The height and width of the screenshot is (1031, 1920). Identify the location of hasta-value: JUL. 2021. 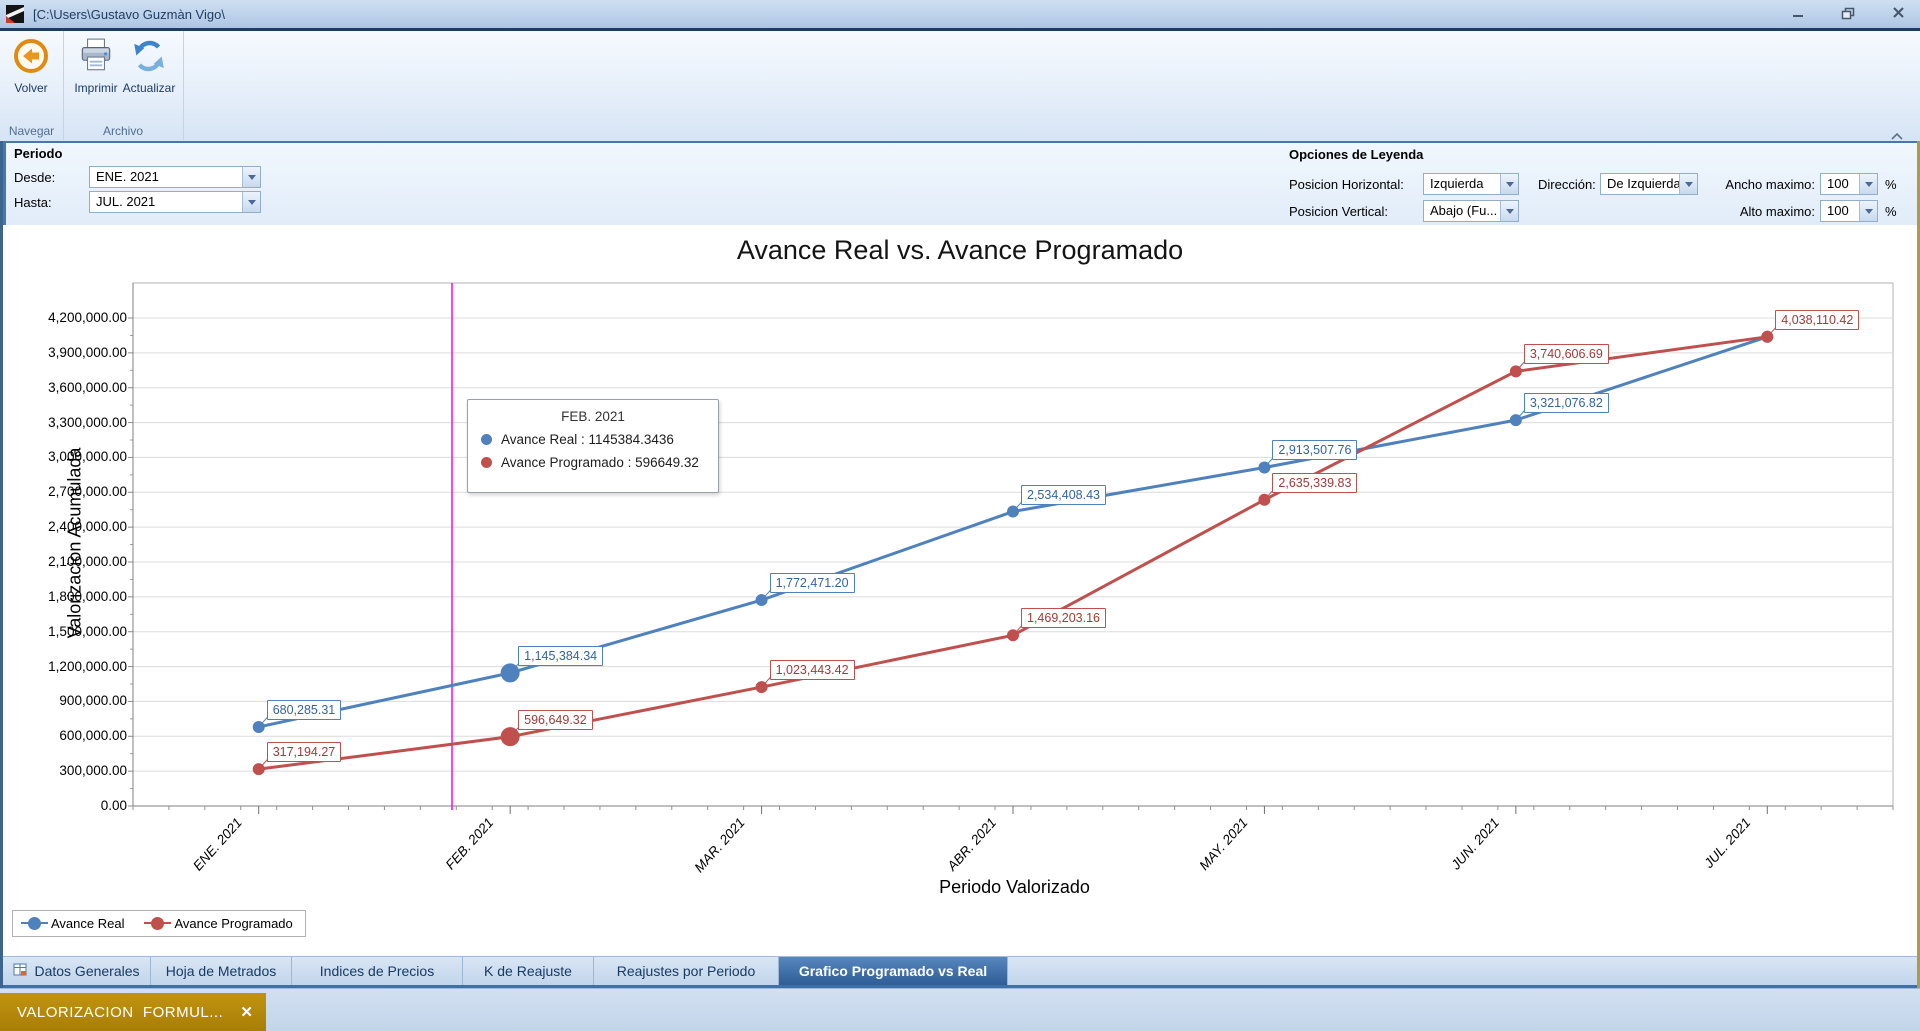
(126, 201).